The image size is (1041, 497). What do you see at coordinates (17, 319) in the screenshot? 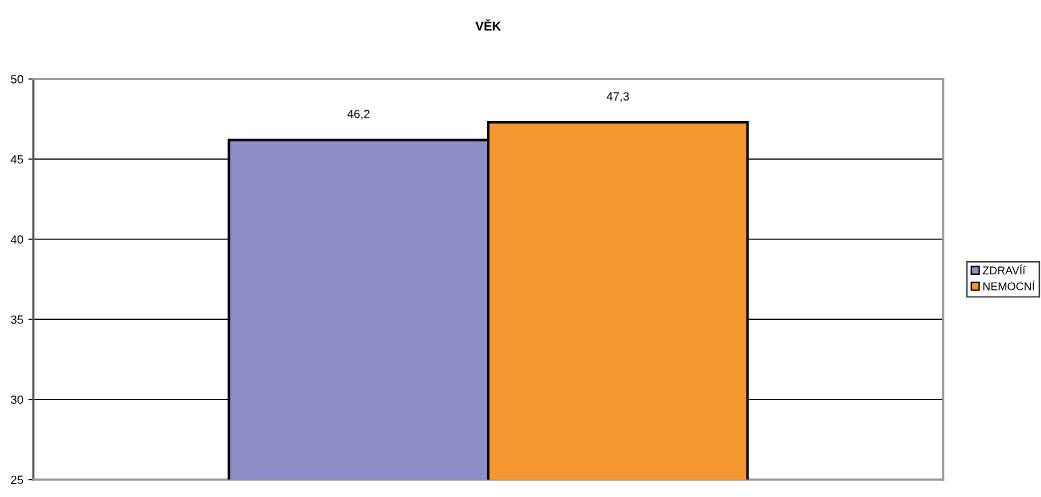
I see `y-tick-label: 35` at bounding box center [17, 319].